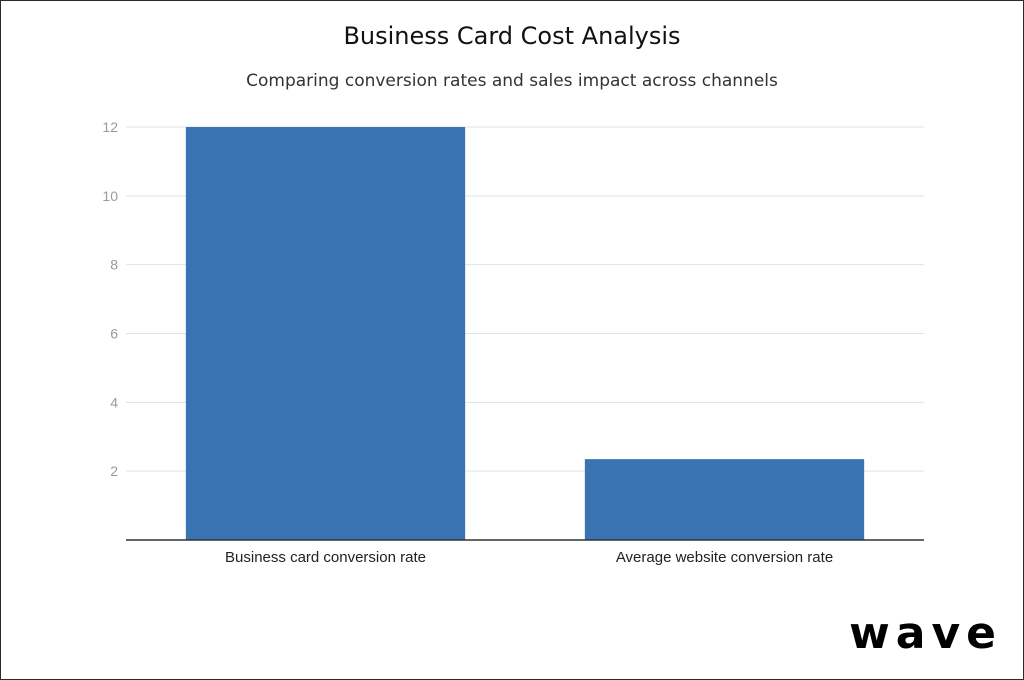 The height and width of the screenshot is (680, 1024). What do you see at coordinates (925, 633) in the screenshot?
I see `wave-logo: wave` at bounding box center [925, 633].